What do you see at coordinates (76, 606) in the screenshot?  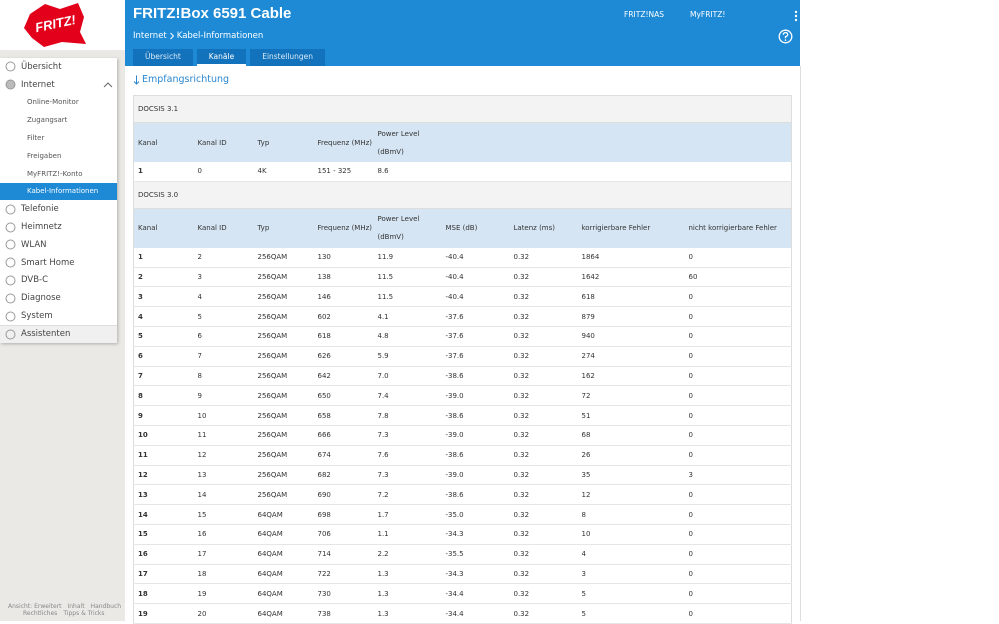 I see `footer-link: Inhalt` at bounding box center [76, 606].